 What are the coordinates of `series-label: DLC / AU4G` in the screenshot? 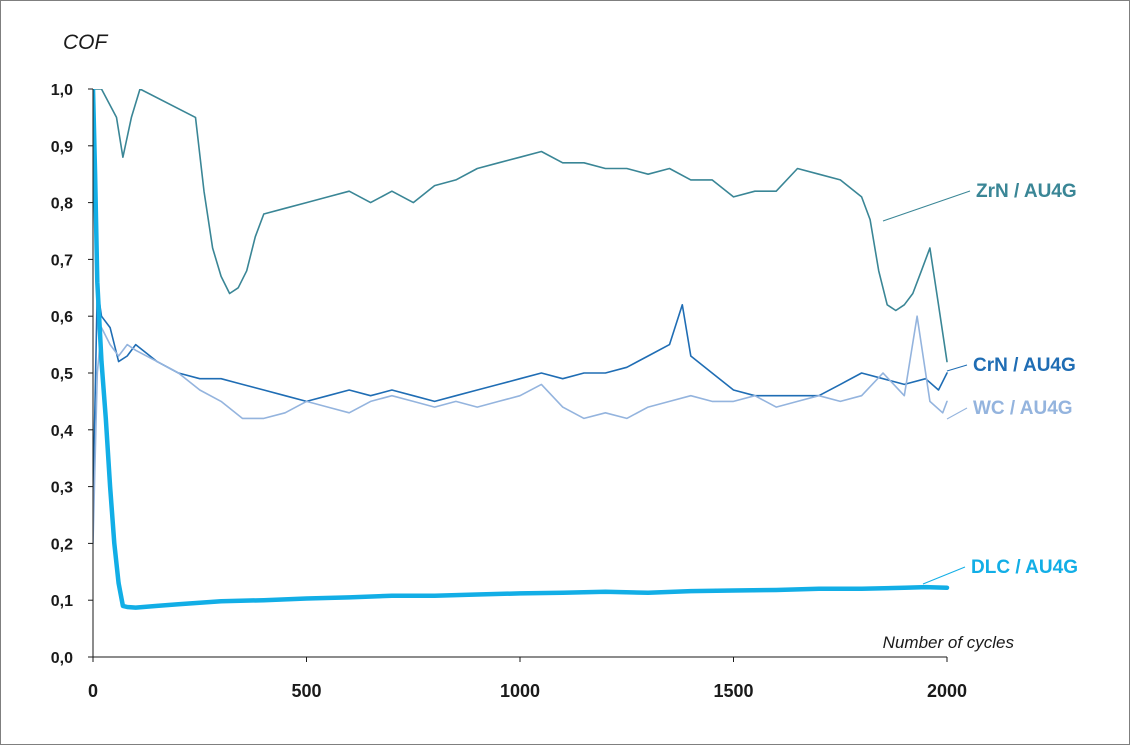 It's located at (1024, 567).